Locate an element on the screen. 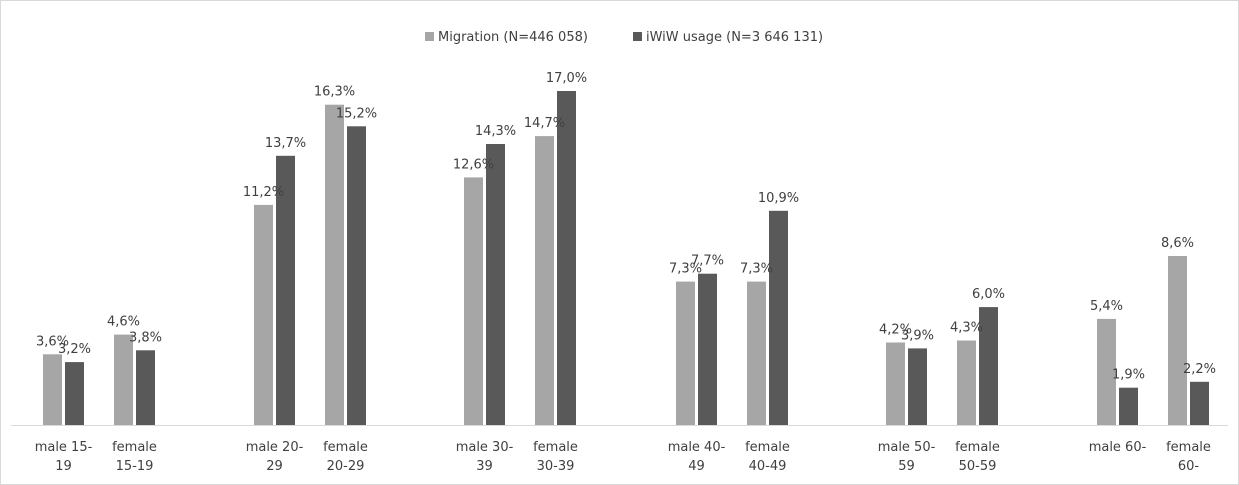  data-label-series2-0: 3,2% is located at coordinates (74, 349).